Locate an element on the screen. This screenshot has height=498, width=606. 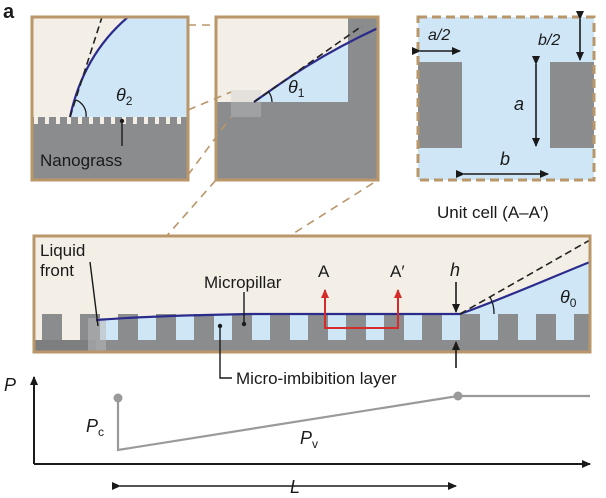
marker-a-prime: A′ is located at coordinates (397, 271).